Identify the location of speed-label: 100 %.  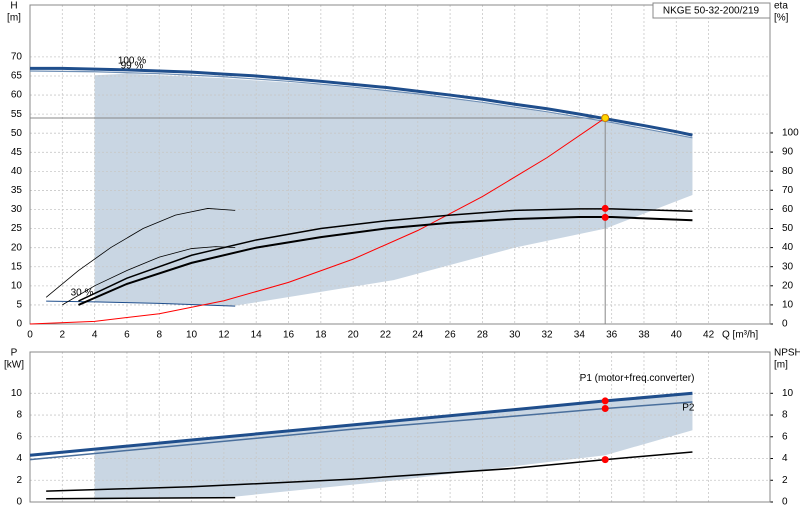
(132, 61).